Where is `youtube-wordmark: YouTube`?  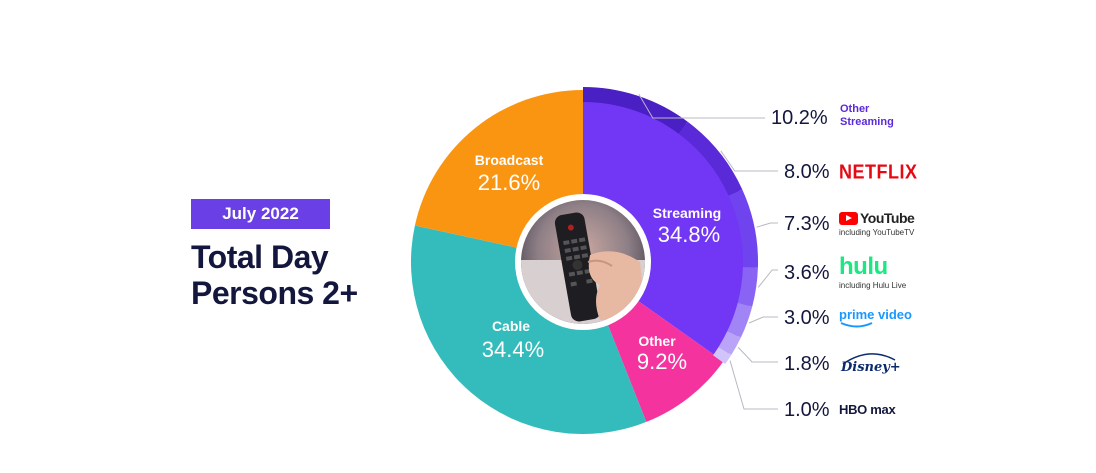 youtube-wordmark: YouTube is located at coordinates (887, 218).